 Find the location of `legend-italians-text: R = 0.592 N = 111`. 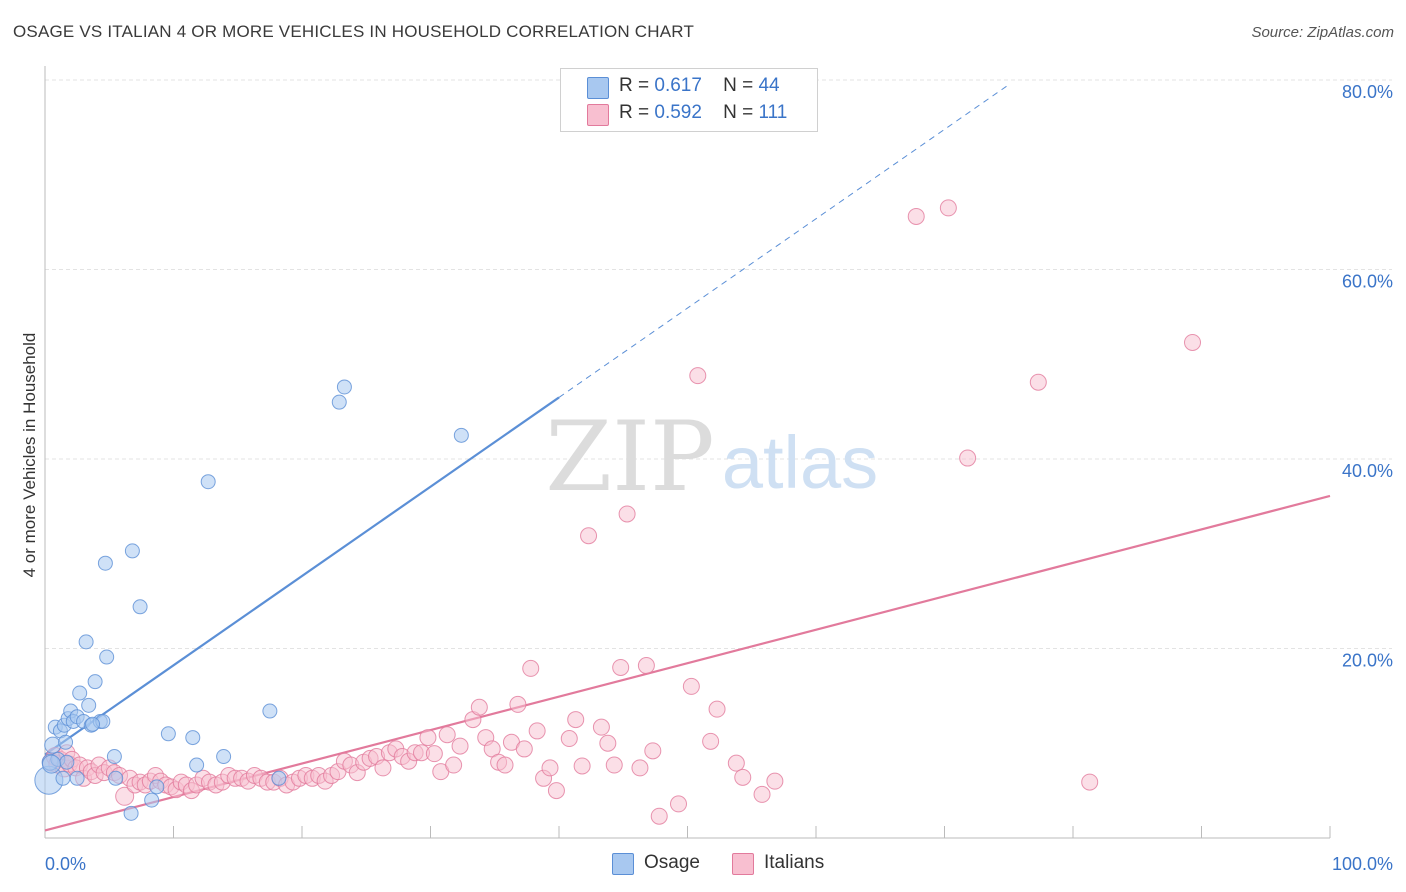

legend-italians-text: R = 0.592 N = 111 is located at coordinates (703, 113).